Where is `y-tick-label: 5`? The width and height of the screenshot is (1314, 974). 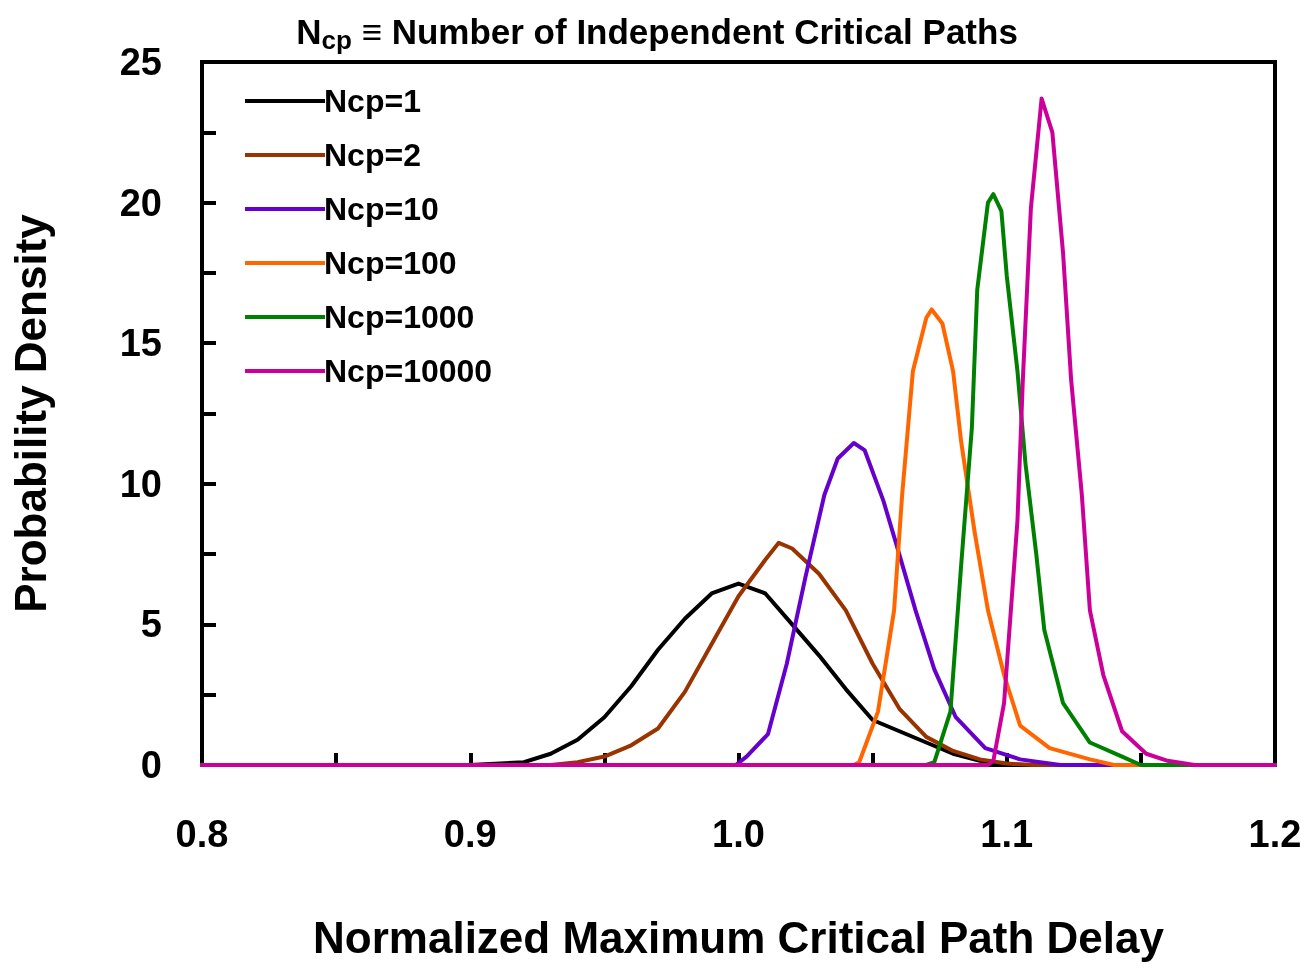
y-tick-label: 5 is located at coordinates (151, 624).